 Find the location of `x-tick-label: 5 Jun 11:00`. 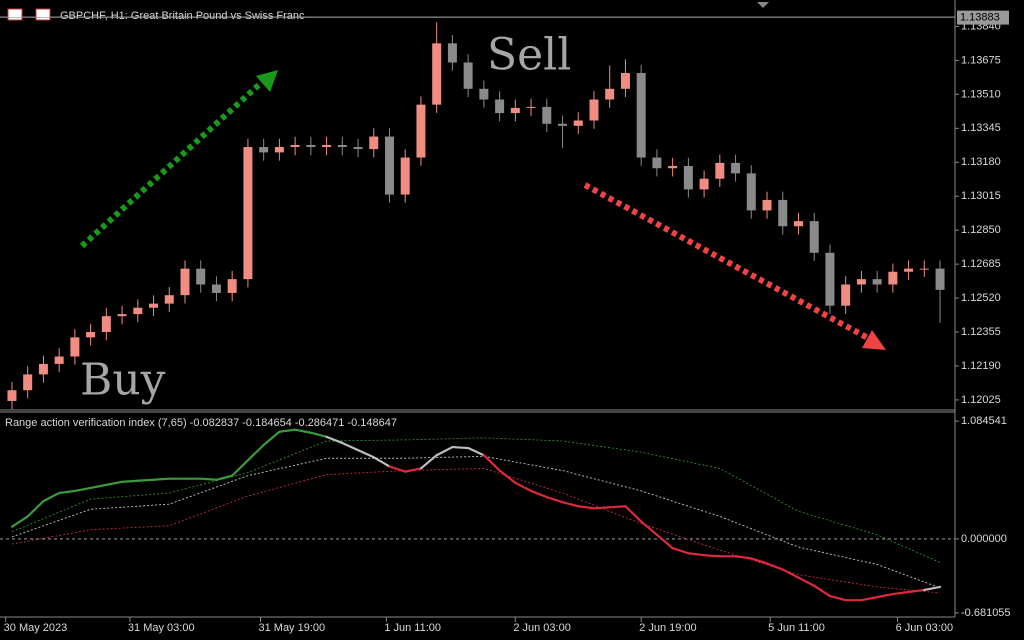

x-tick-label: 5 Jun 11:00 is located at coordinates (796, 628).